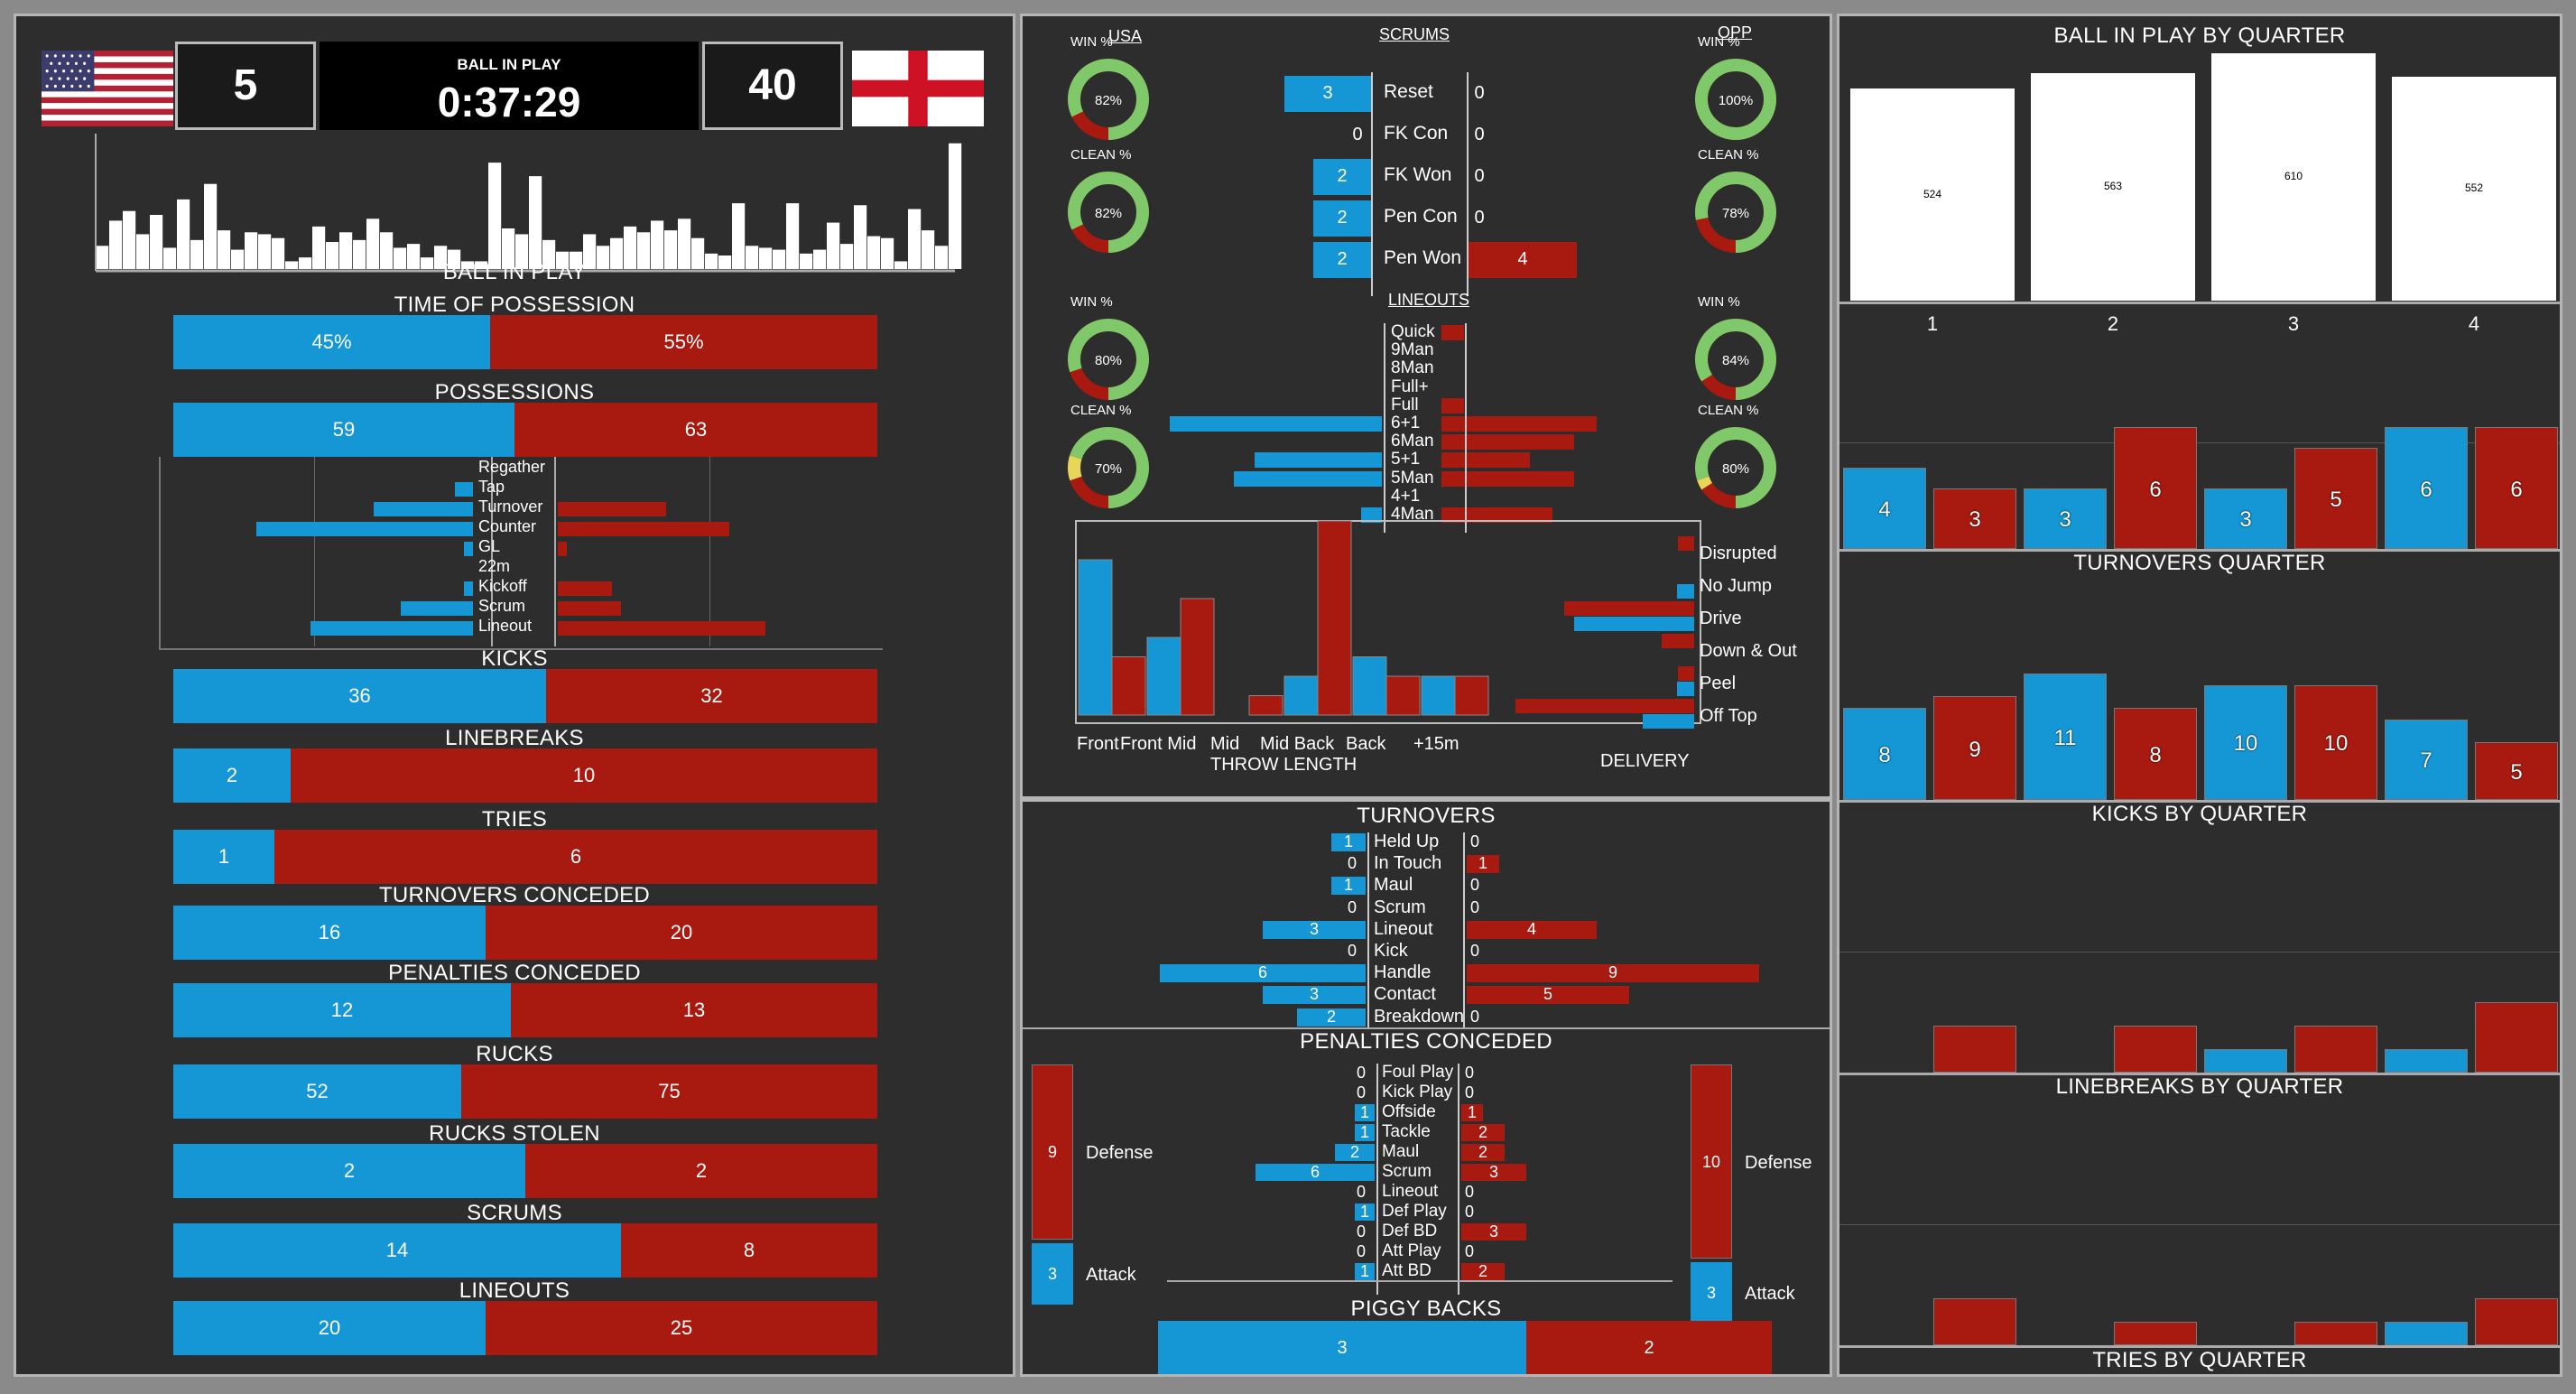 This screenshot has height=1394, width=2576. Describe the element at coordinates (1932, 194) in the screenshot. I see `bip-quarter-bar` at that location.